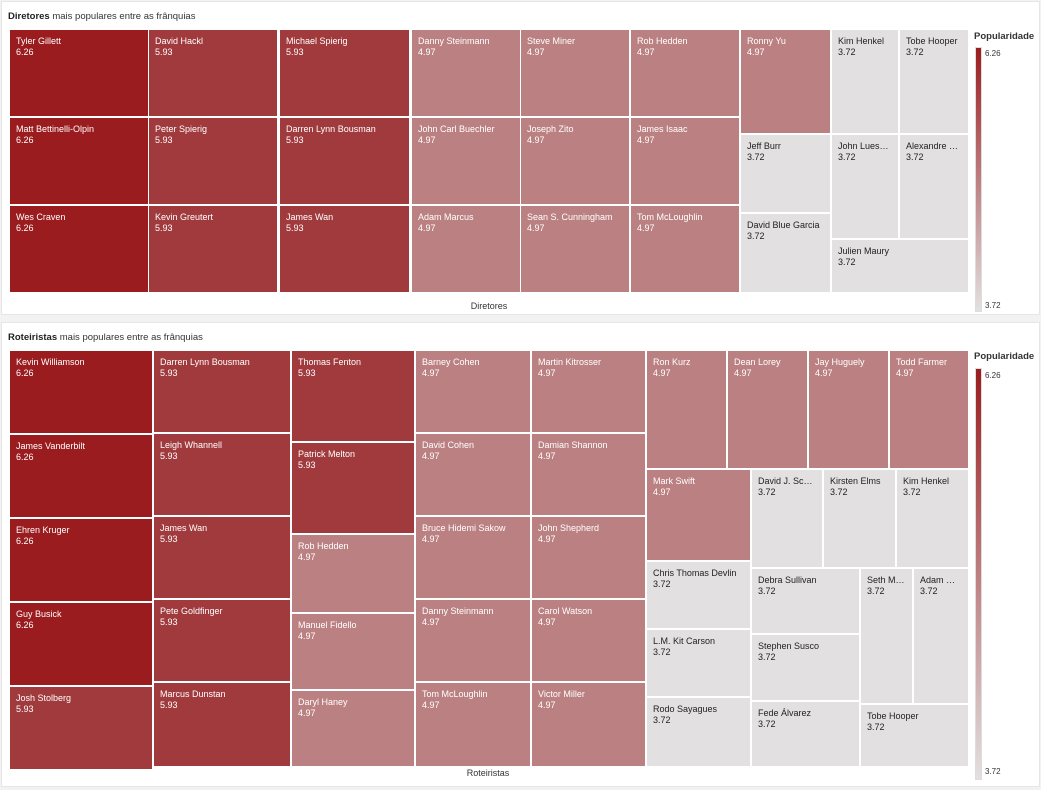  Describe the element at coordinates (785, 81) in the screenshot. I see `treemap-tile: Ronny Yu 4.97` at that location.